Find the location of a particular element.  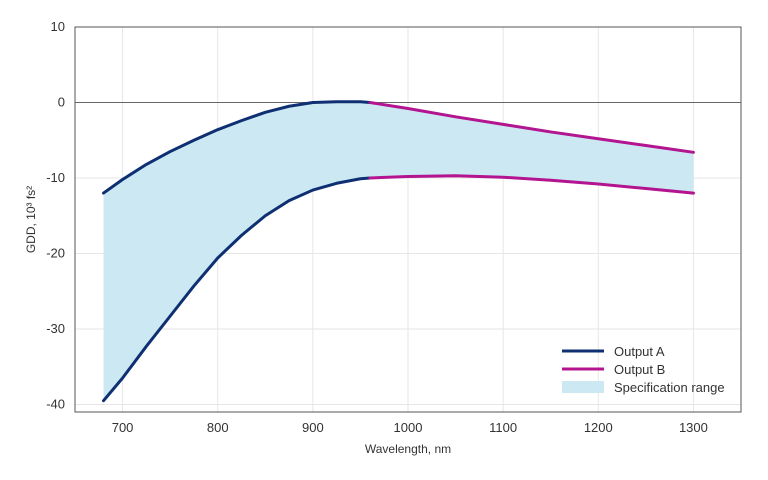

y-tick-label: -10 is located at coordinates (55, 177).